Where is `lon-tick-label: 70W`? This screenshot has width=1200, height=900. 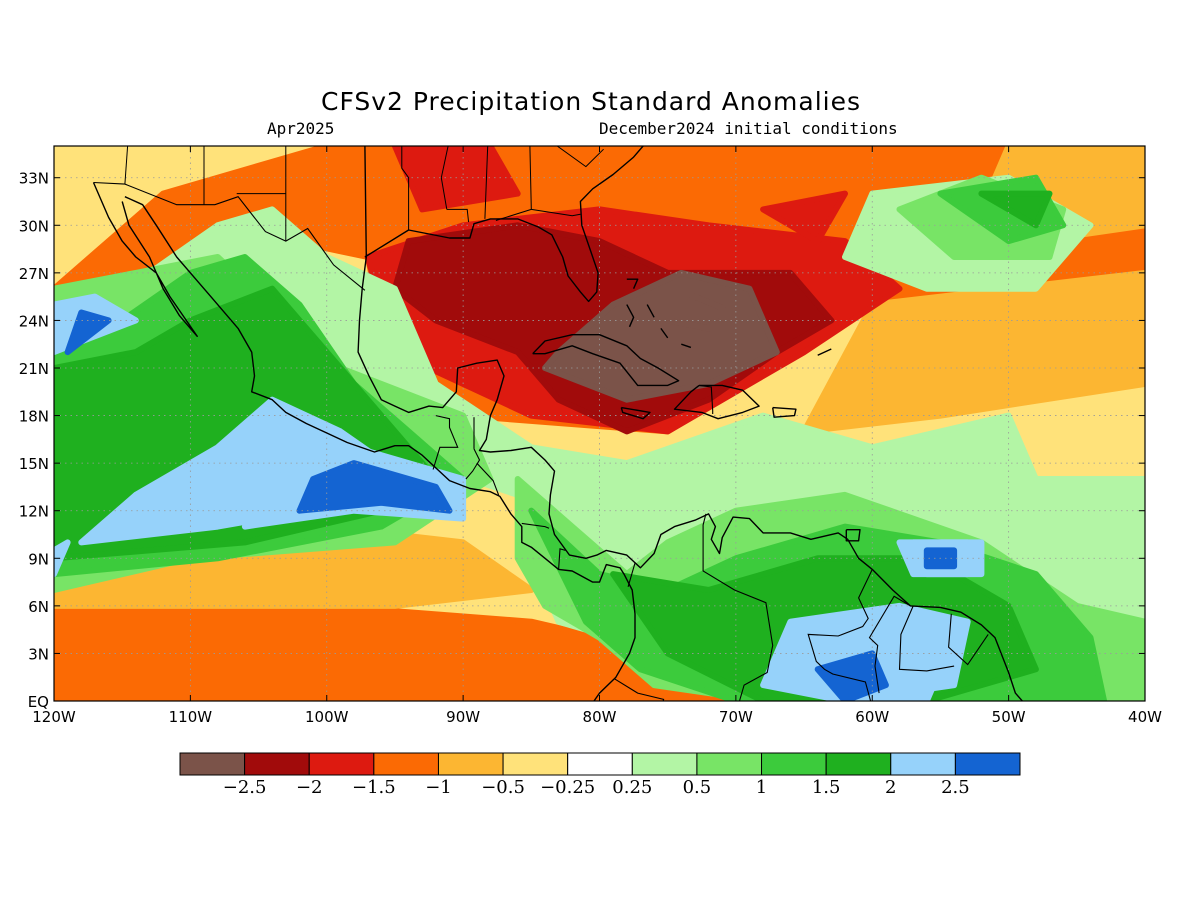
lon-tick-label: 70W is located at coordinates (736, 717).